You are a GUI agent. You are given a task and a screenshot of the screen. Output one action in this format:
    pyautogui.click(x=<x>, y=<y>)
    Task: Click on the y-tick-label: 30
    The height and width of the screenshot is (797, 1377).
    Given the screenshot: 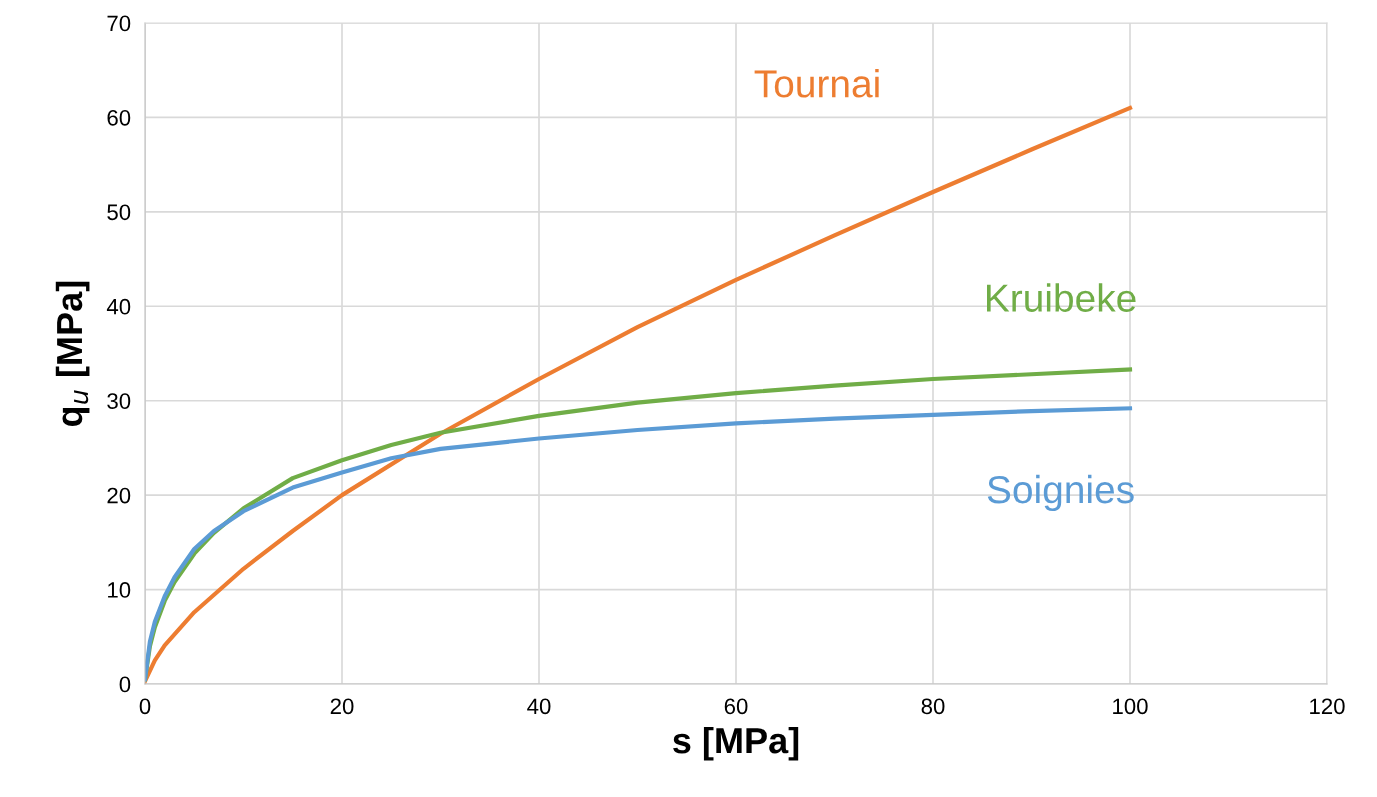 What is the action you would take?
    pyautogui.click(x=119, y=401)
    